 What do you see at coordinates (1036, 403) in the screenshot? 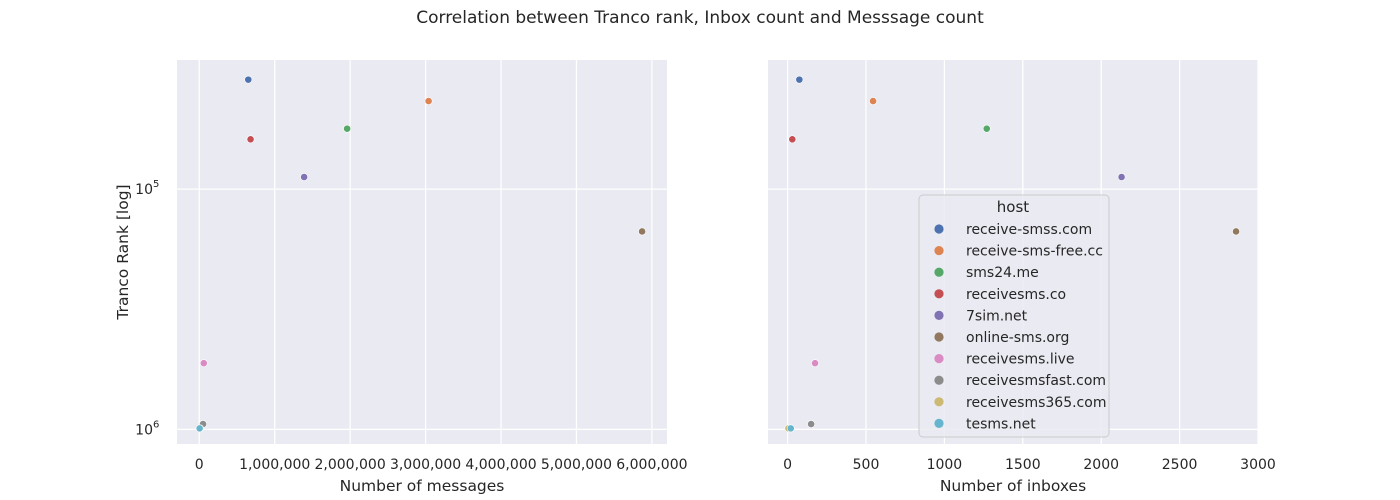
I see `legend-entry: receivesms365.com` at bounding box center [1036, 403].